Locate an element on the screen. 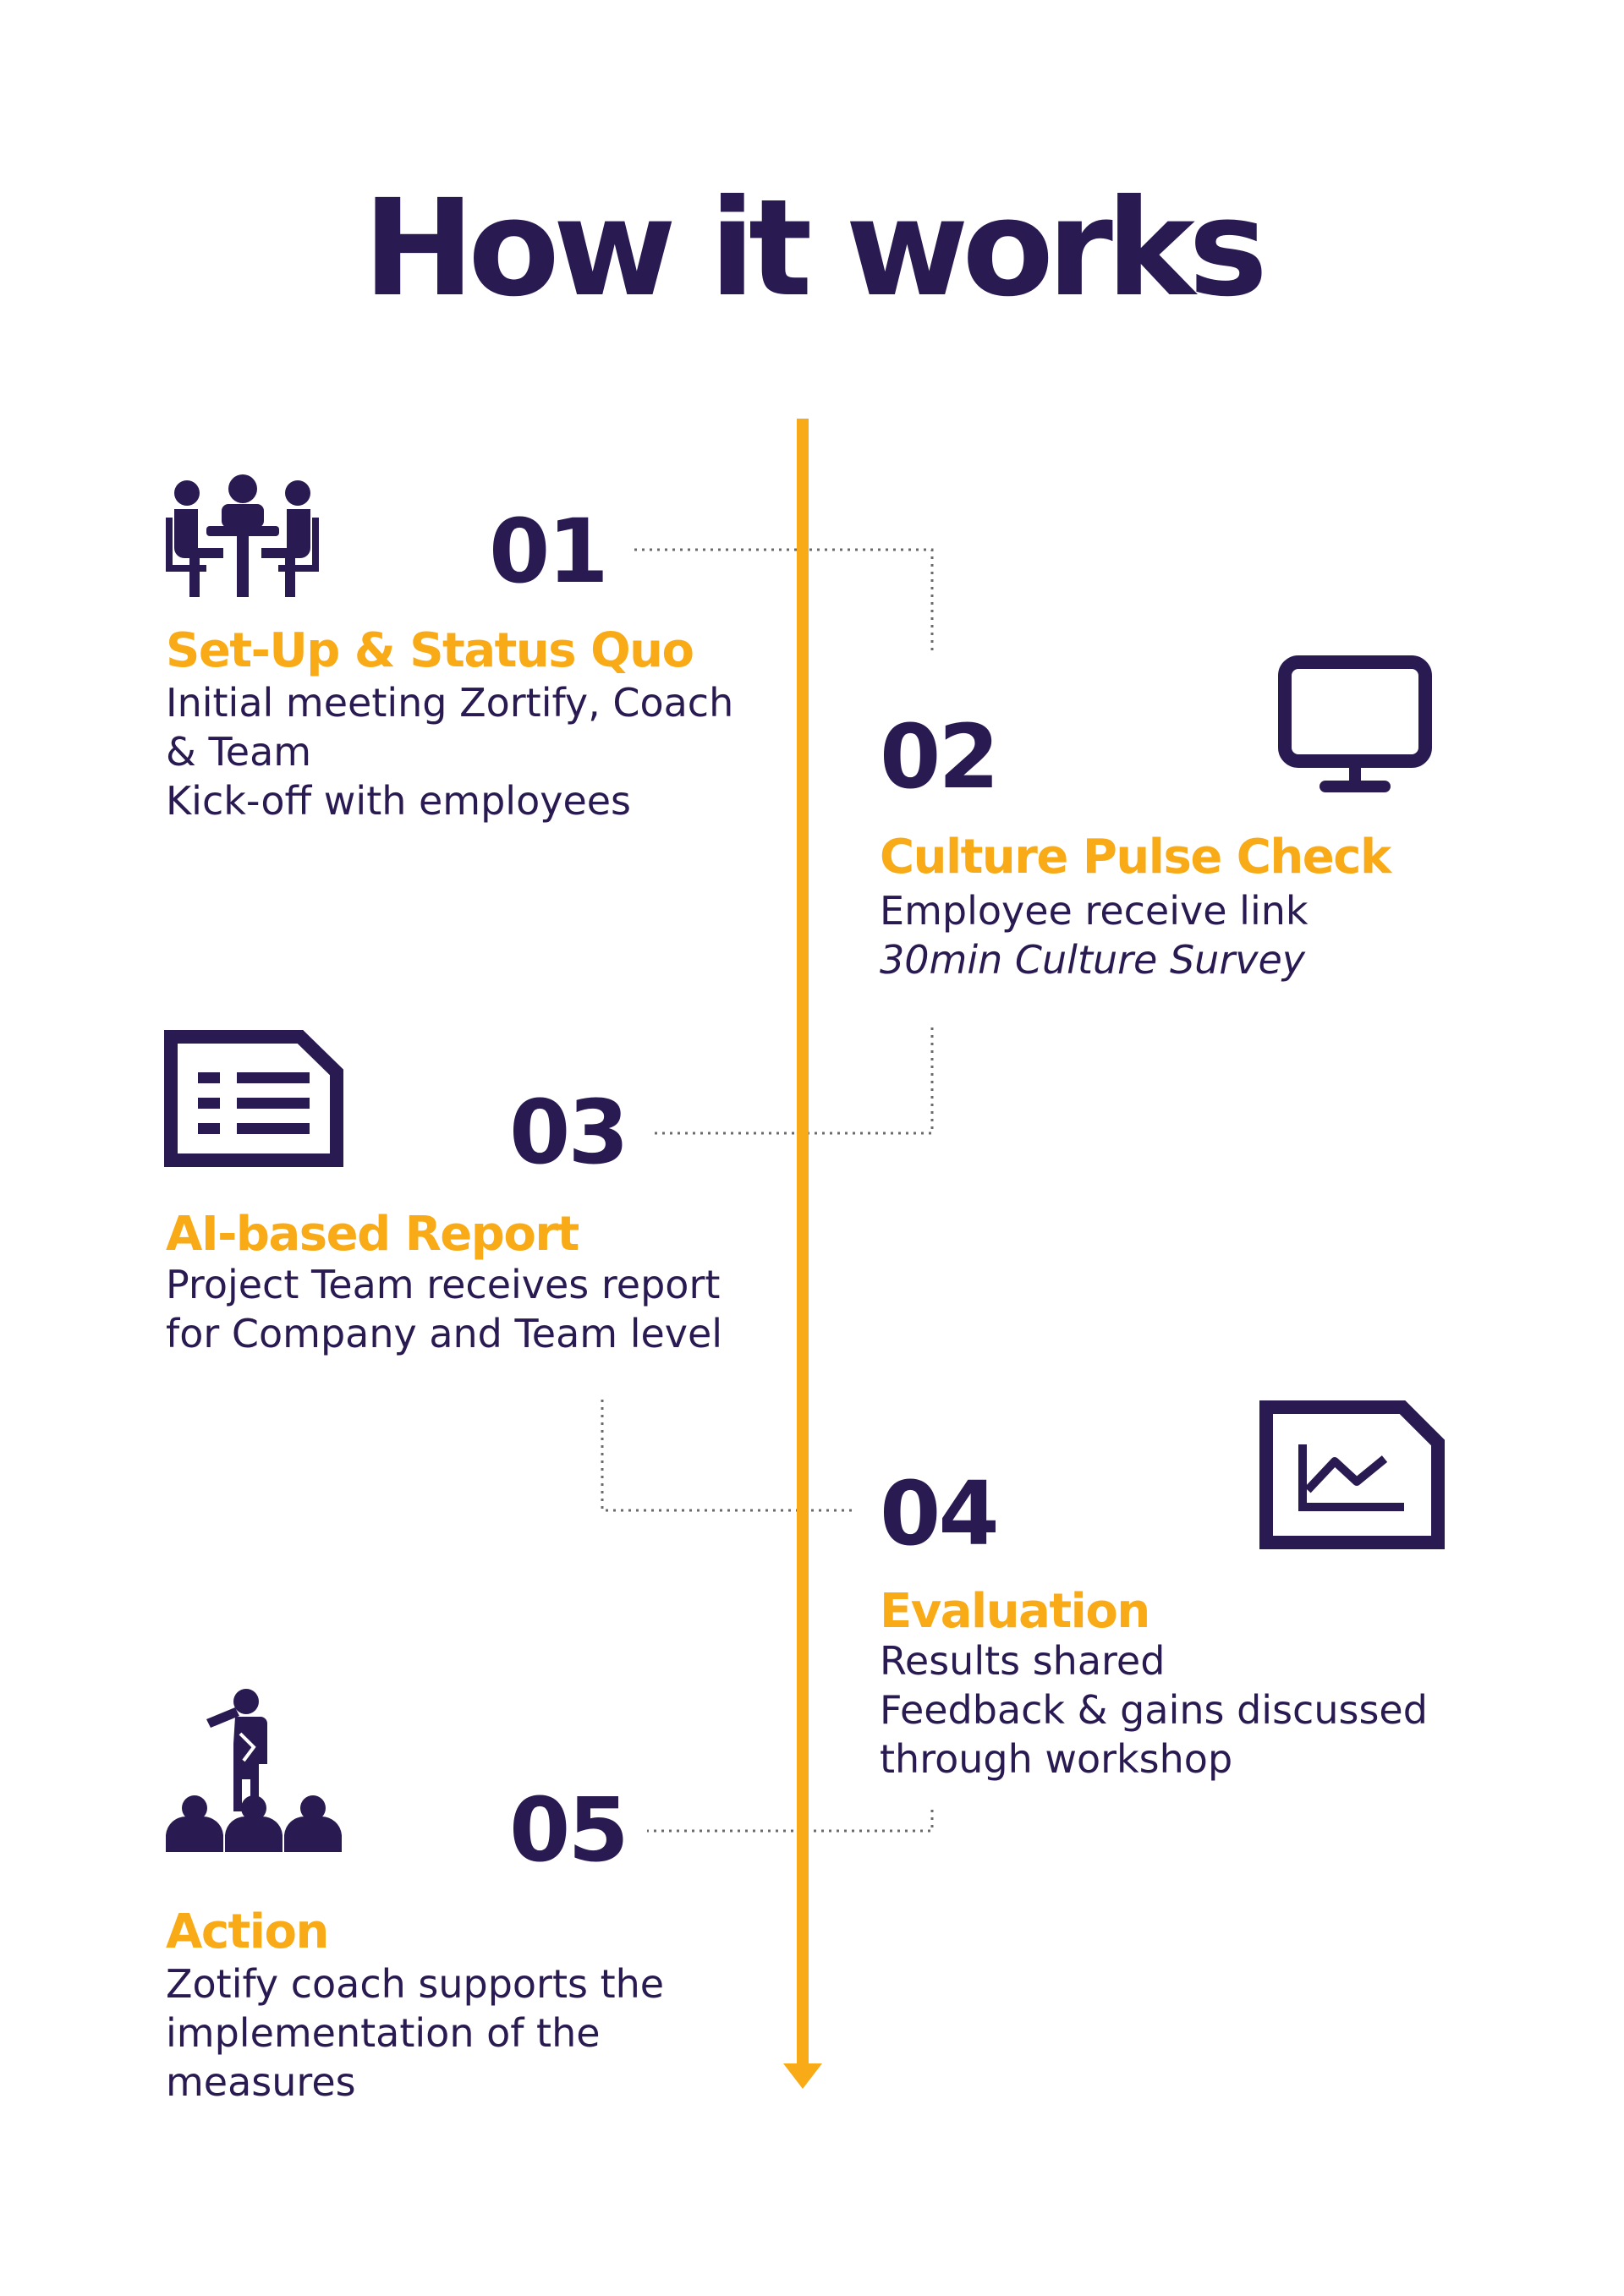  step-01-line: & Team is located at coordinates (239, 752).